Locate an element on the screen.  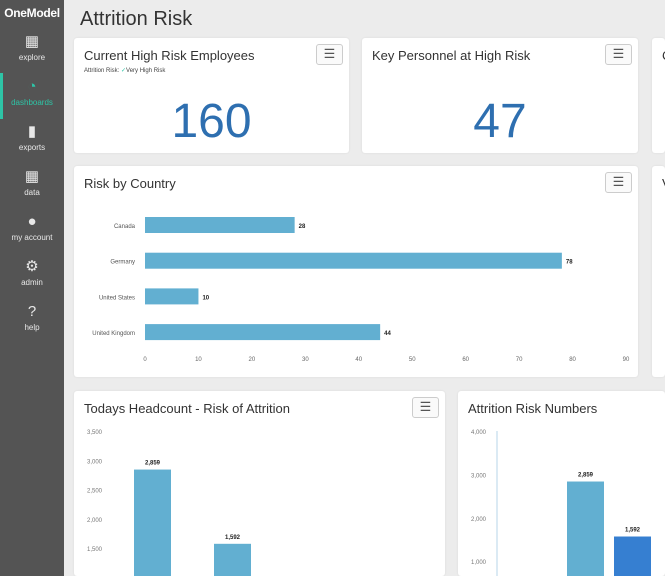
nav-label: explore is located at coordinates (32, 57).